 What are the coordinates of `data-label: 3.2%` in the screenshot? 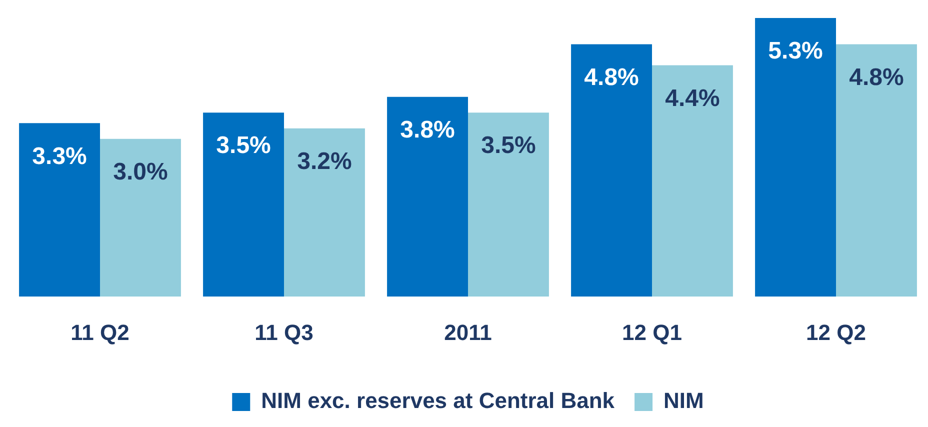 It's located at (324, 162).